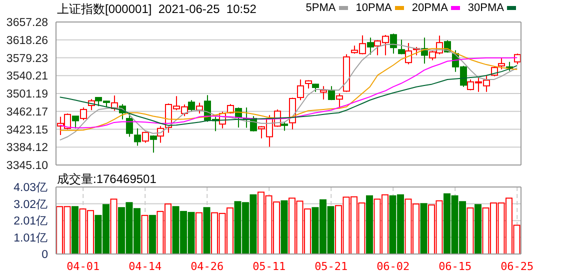 This screenshot has height=276, width=578. Describe the element at coordinates (486, 8) in the screenshot. I see `legend-label: 30PMA` at that location.